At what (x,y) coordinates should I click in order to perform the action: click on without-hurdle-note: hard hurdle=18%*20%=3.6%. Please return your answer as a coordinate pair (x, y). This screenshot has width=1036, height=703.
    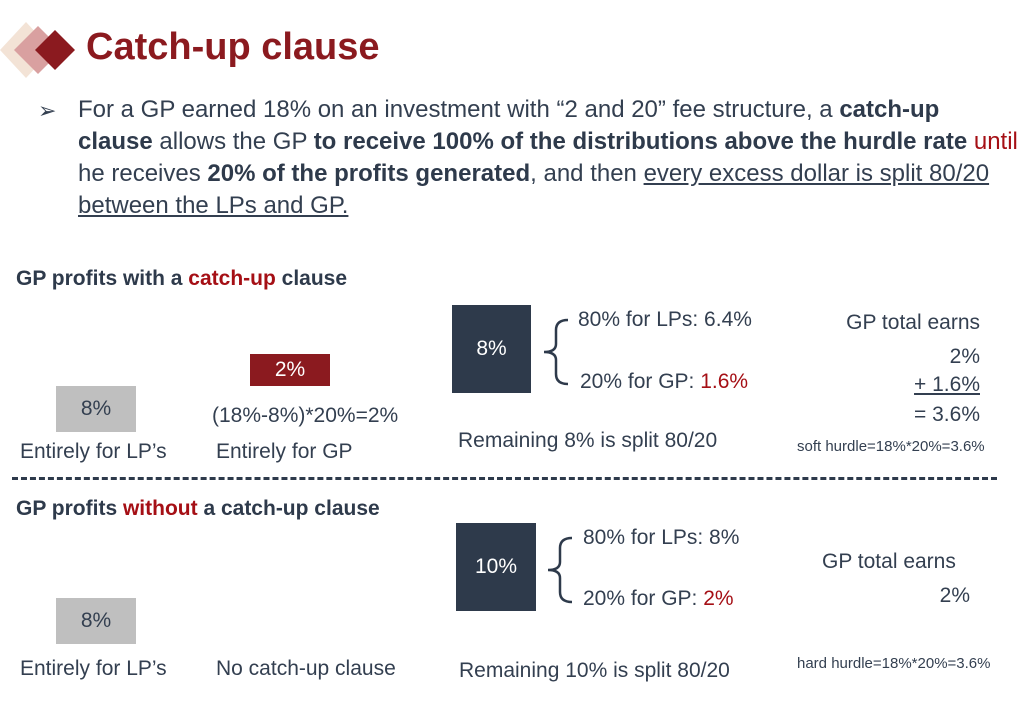
    Looking at the image, I should click on (894, 663).